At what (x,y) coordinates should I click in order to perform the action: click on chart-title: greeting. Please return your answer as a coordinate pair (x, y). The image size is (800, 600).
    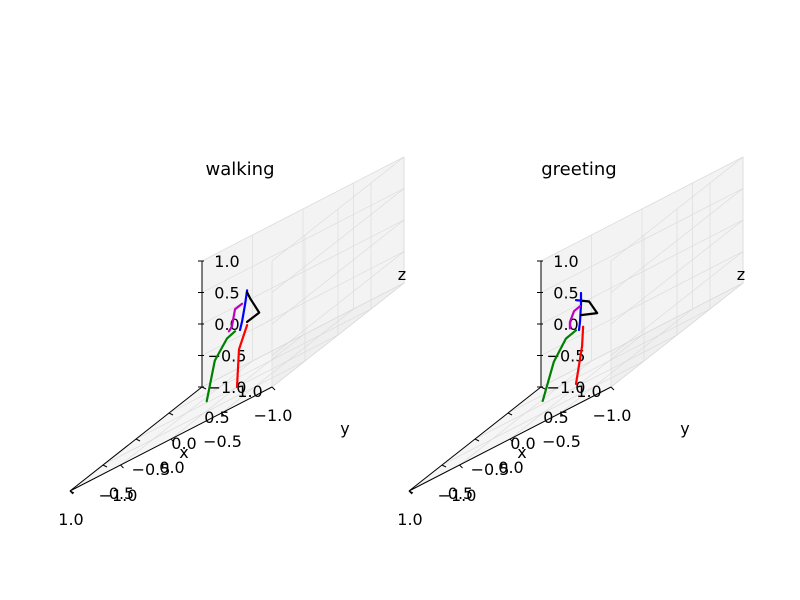
    Looking at the image, I should click on (578, 169).